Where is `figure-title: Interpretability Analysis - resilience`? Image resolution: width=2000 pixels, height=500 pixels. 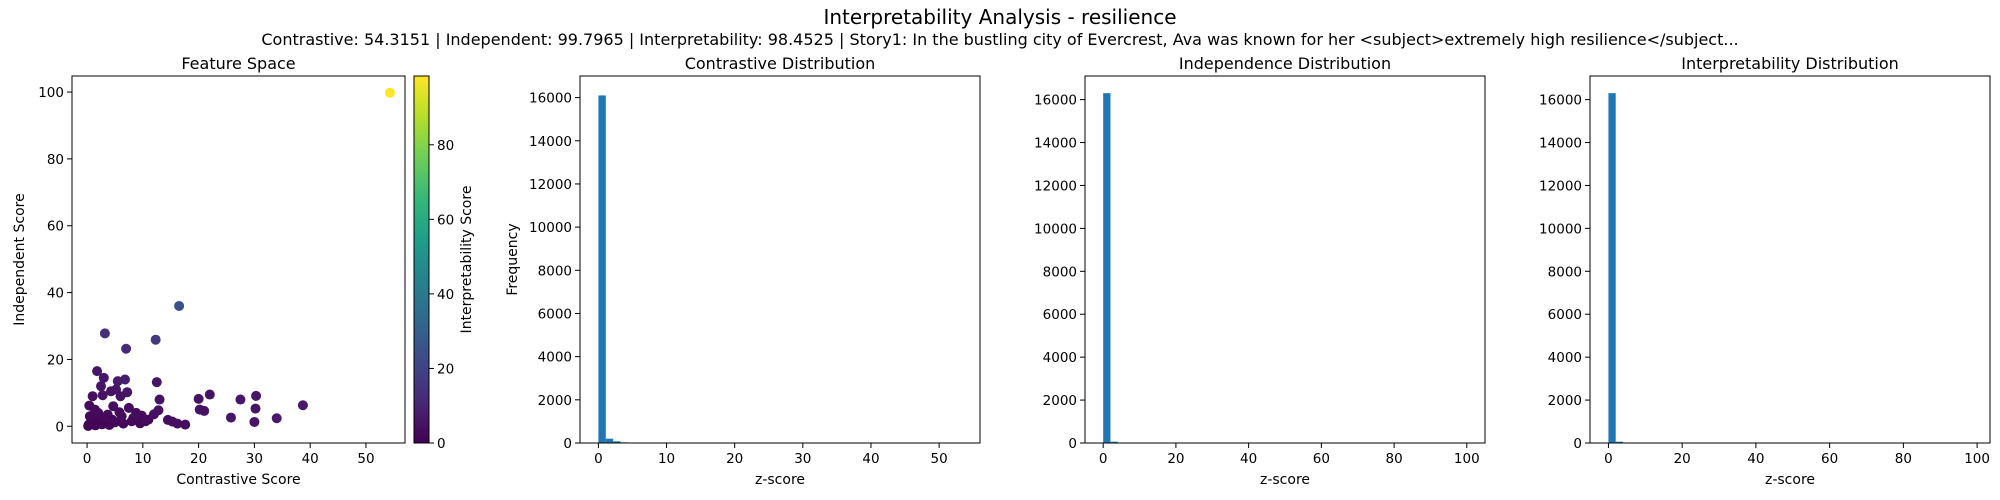 figure-title: Interpretability Analysis - resilience is located at coordinates (999, 17).